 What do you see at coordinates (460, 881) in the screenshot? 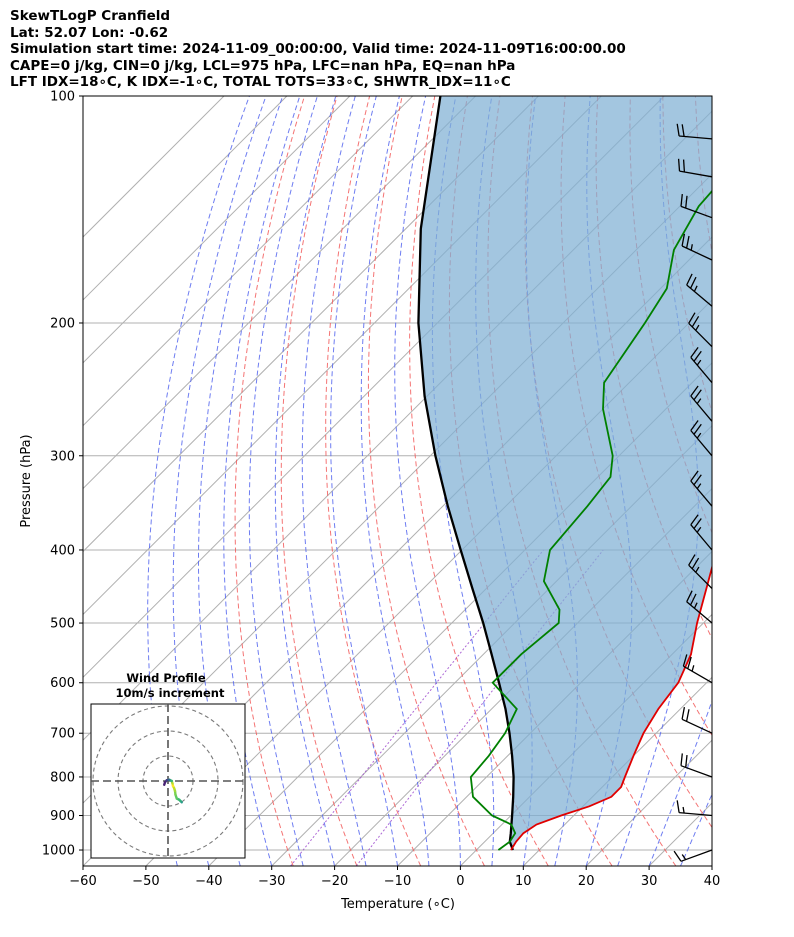
I see `x-tick-label: 0` at bounding box center [460, 881].